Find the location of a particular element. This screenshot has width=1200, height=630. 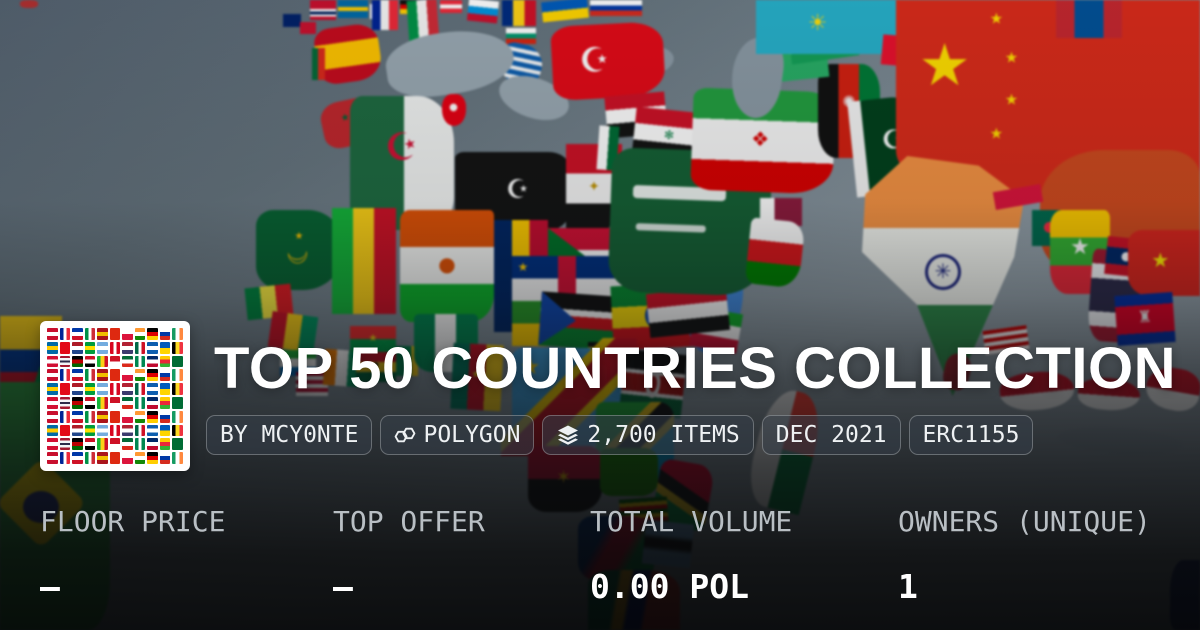

stat-value: 0.00 POL is located at coordinates (669, 586).